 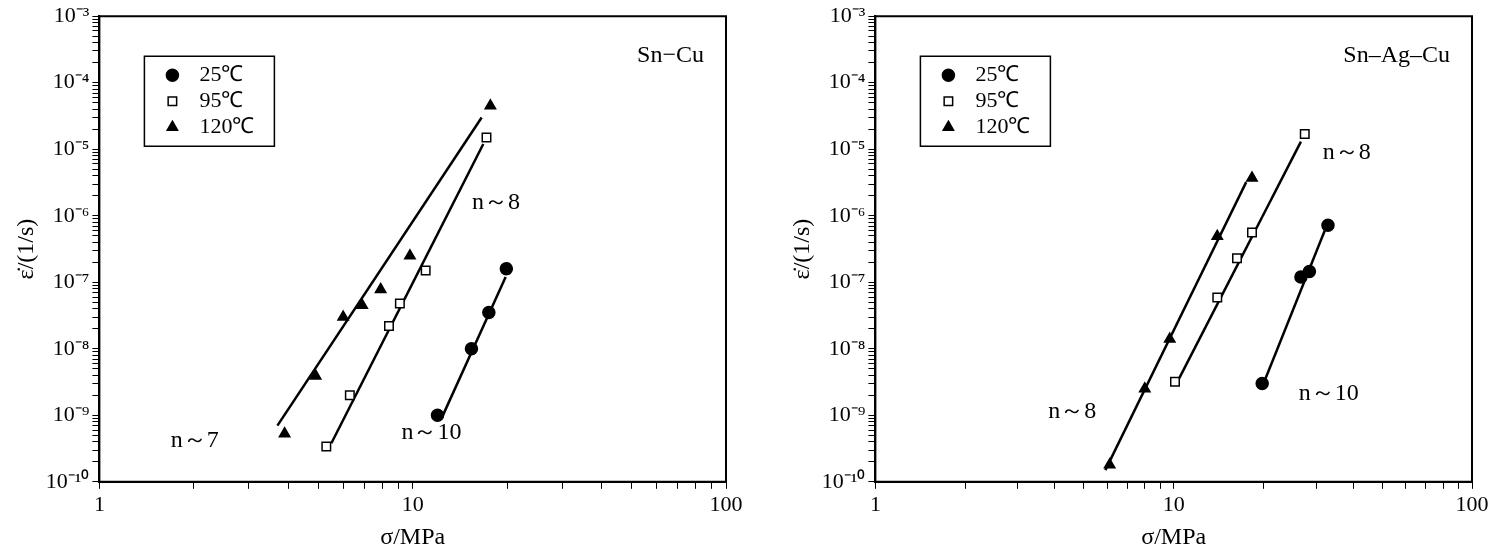 What do you see at coordinates (670, 54) in the screenshot?
I see `annotation: Sn−Cu` at bounding box center [670, 54].